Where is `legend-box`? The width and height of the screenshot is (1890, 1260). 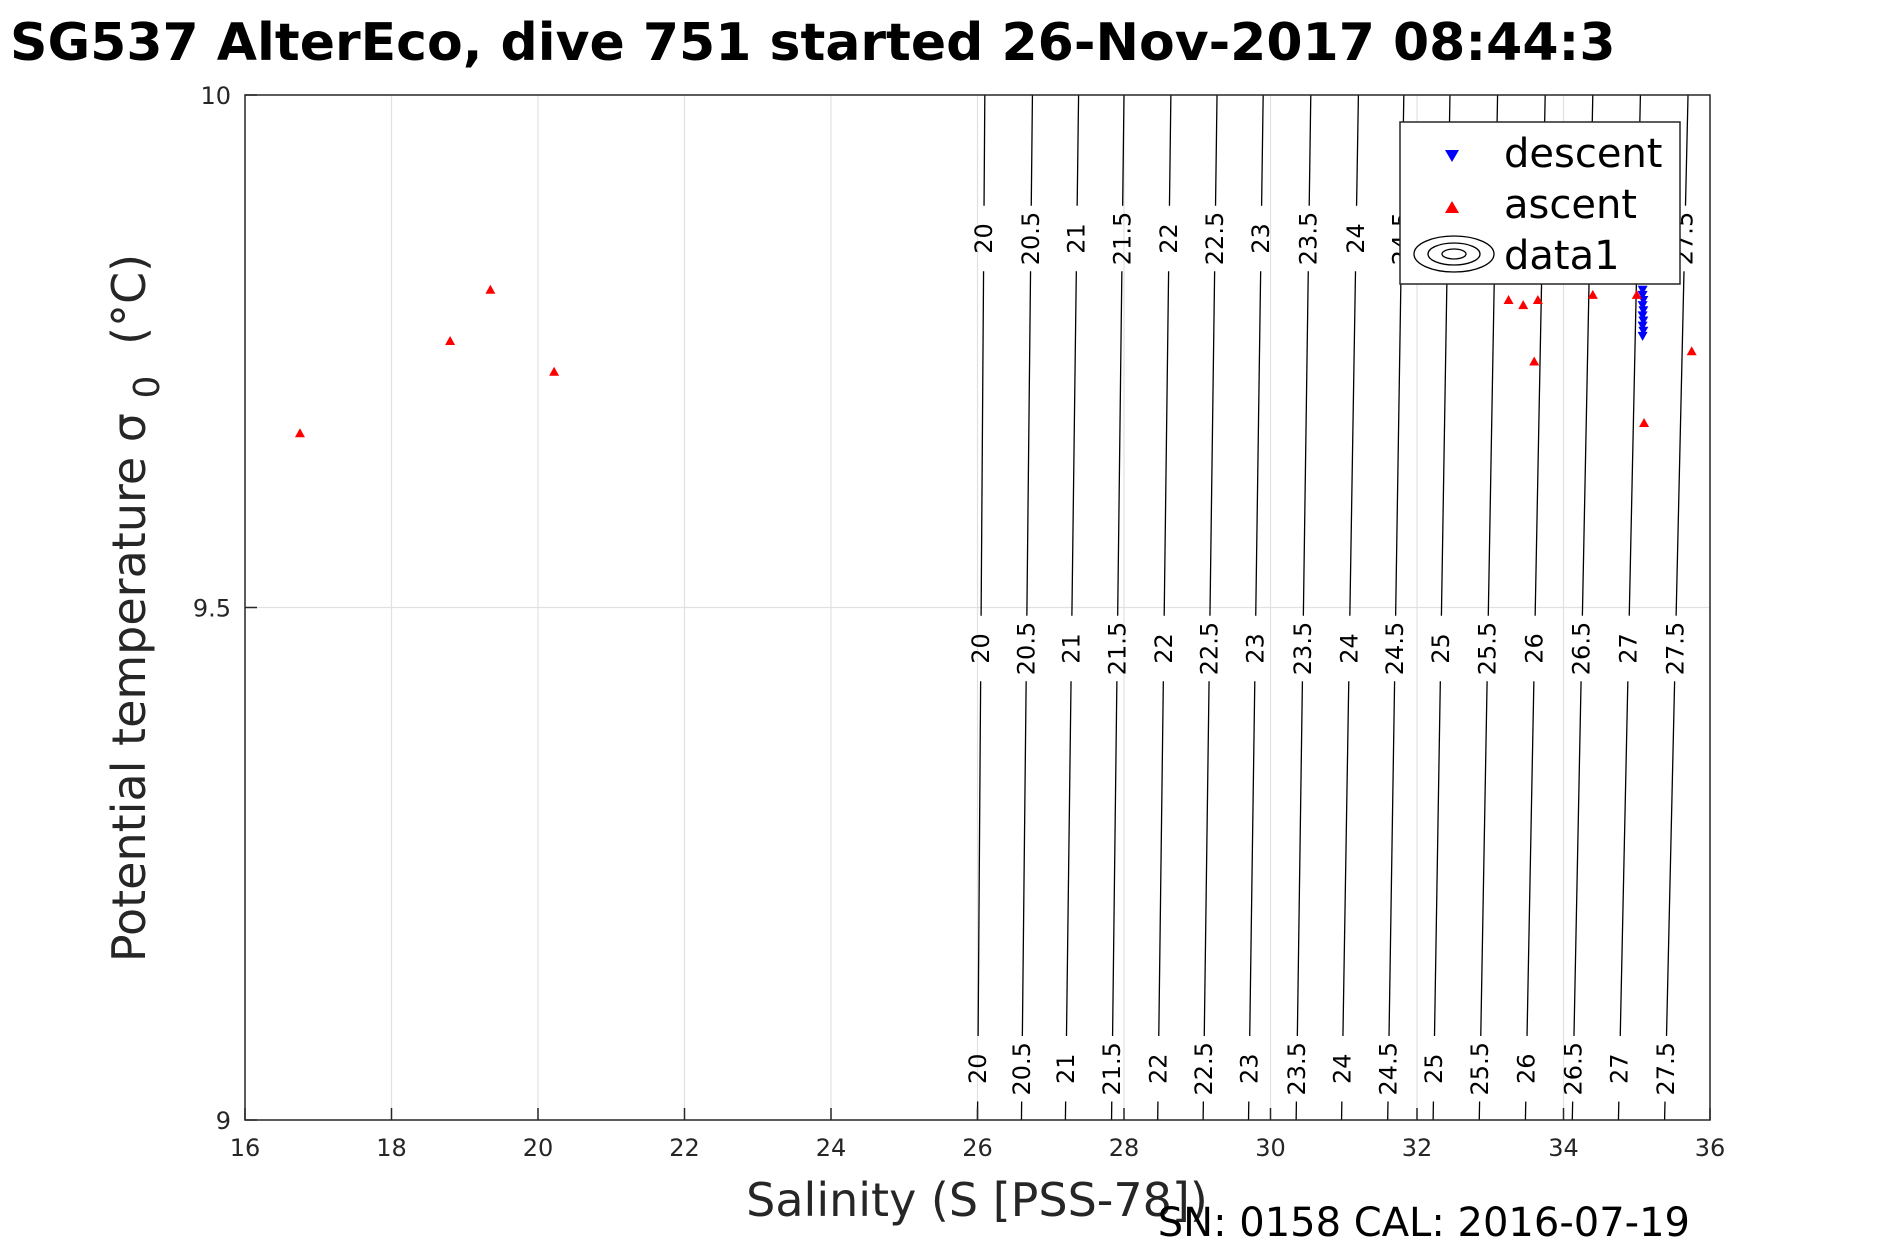
legend-box is located at coordinates (1540, 203).